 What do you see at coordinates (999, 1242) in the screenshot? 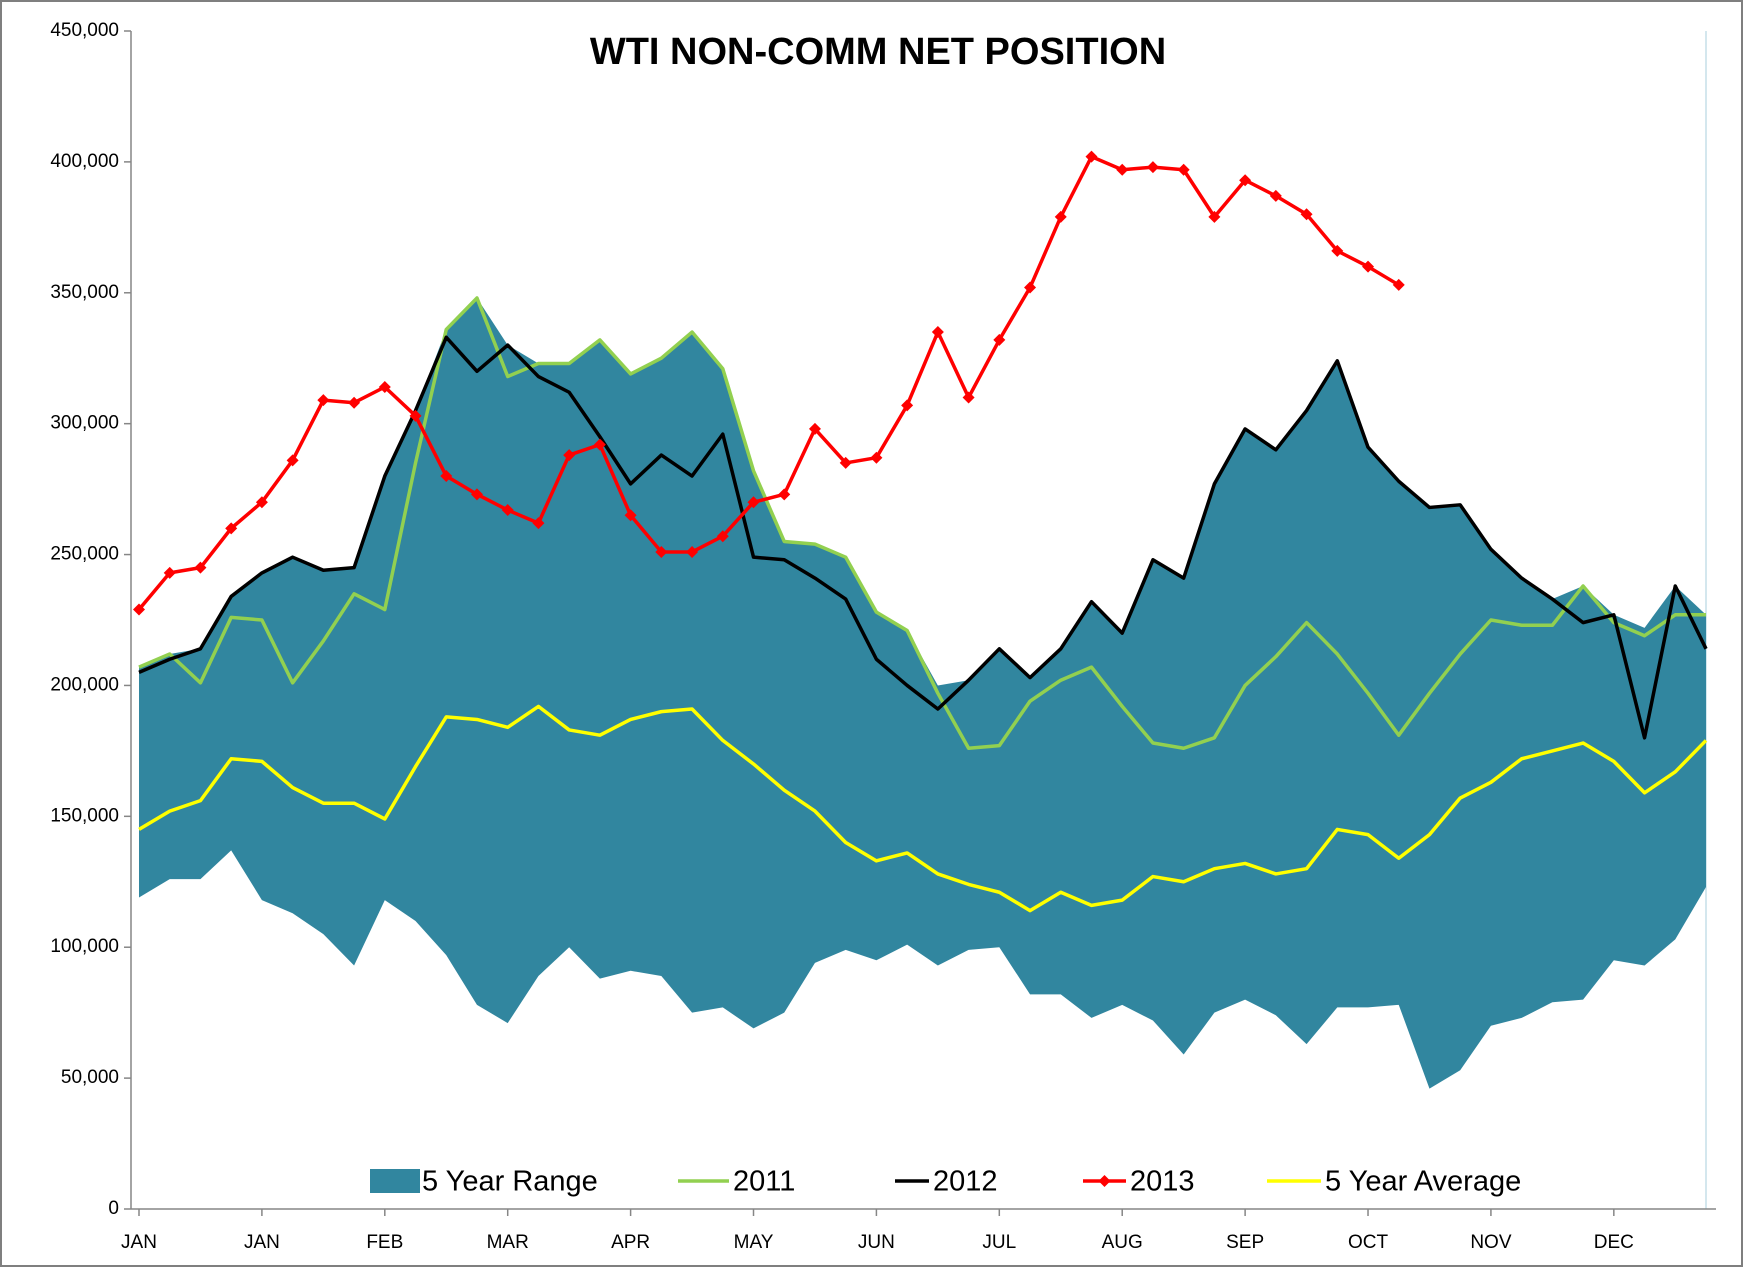
I see `x-tick-label: JUL` at bounding box center [999, 1242].